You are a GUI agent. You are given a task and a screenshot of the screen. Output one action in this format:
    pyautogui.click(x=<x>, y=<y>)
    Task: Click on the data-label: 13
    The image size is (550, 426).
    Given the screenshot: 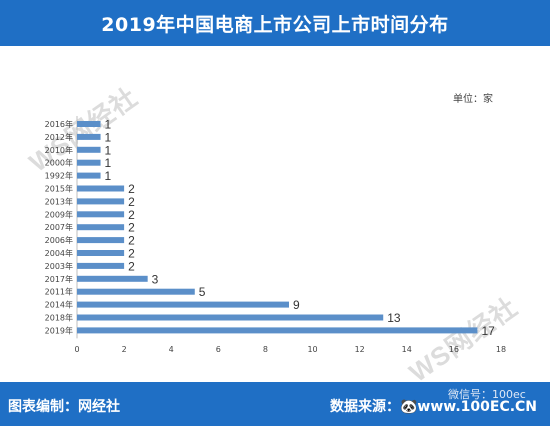 What is the action you would take?
    pyautogui.click(x=394, y=318)
    